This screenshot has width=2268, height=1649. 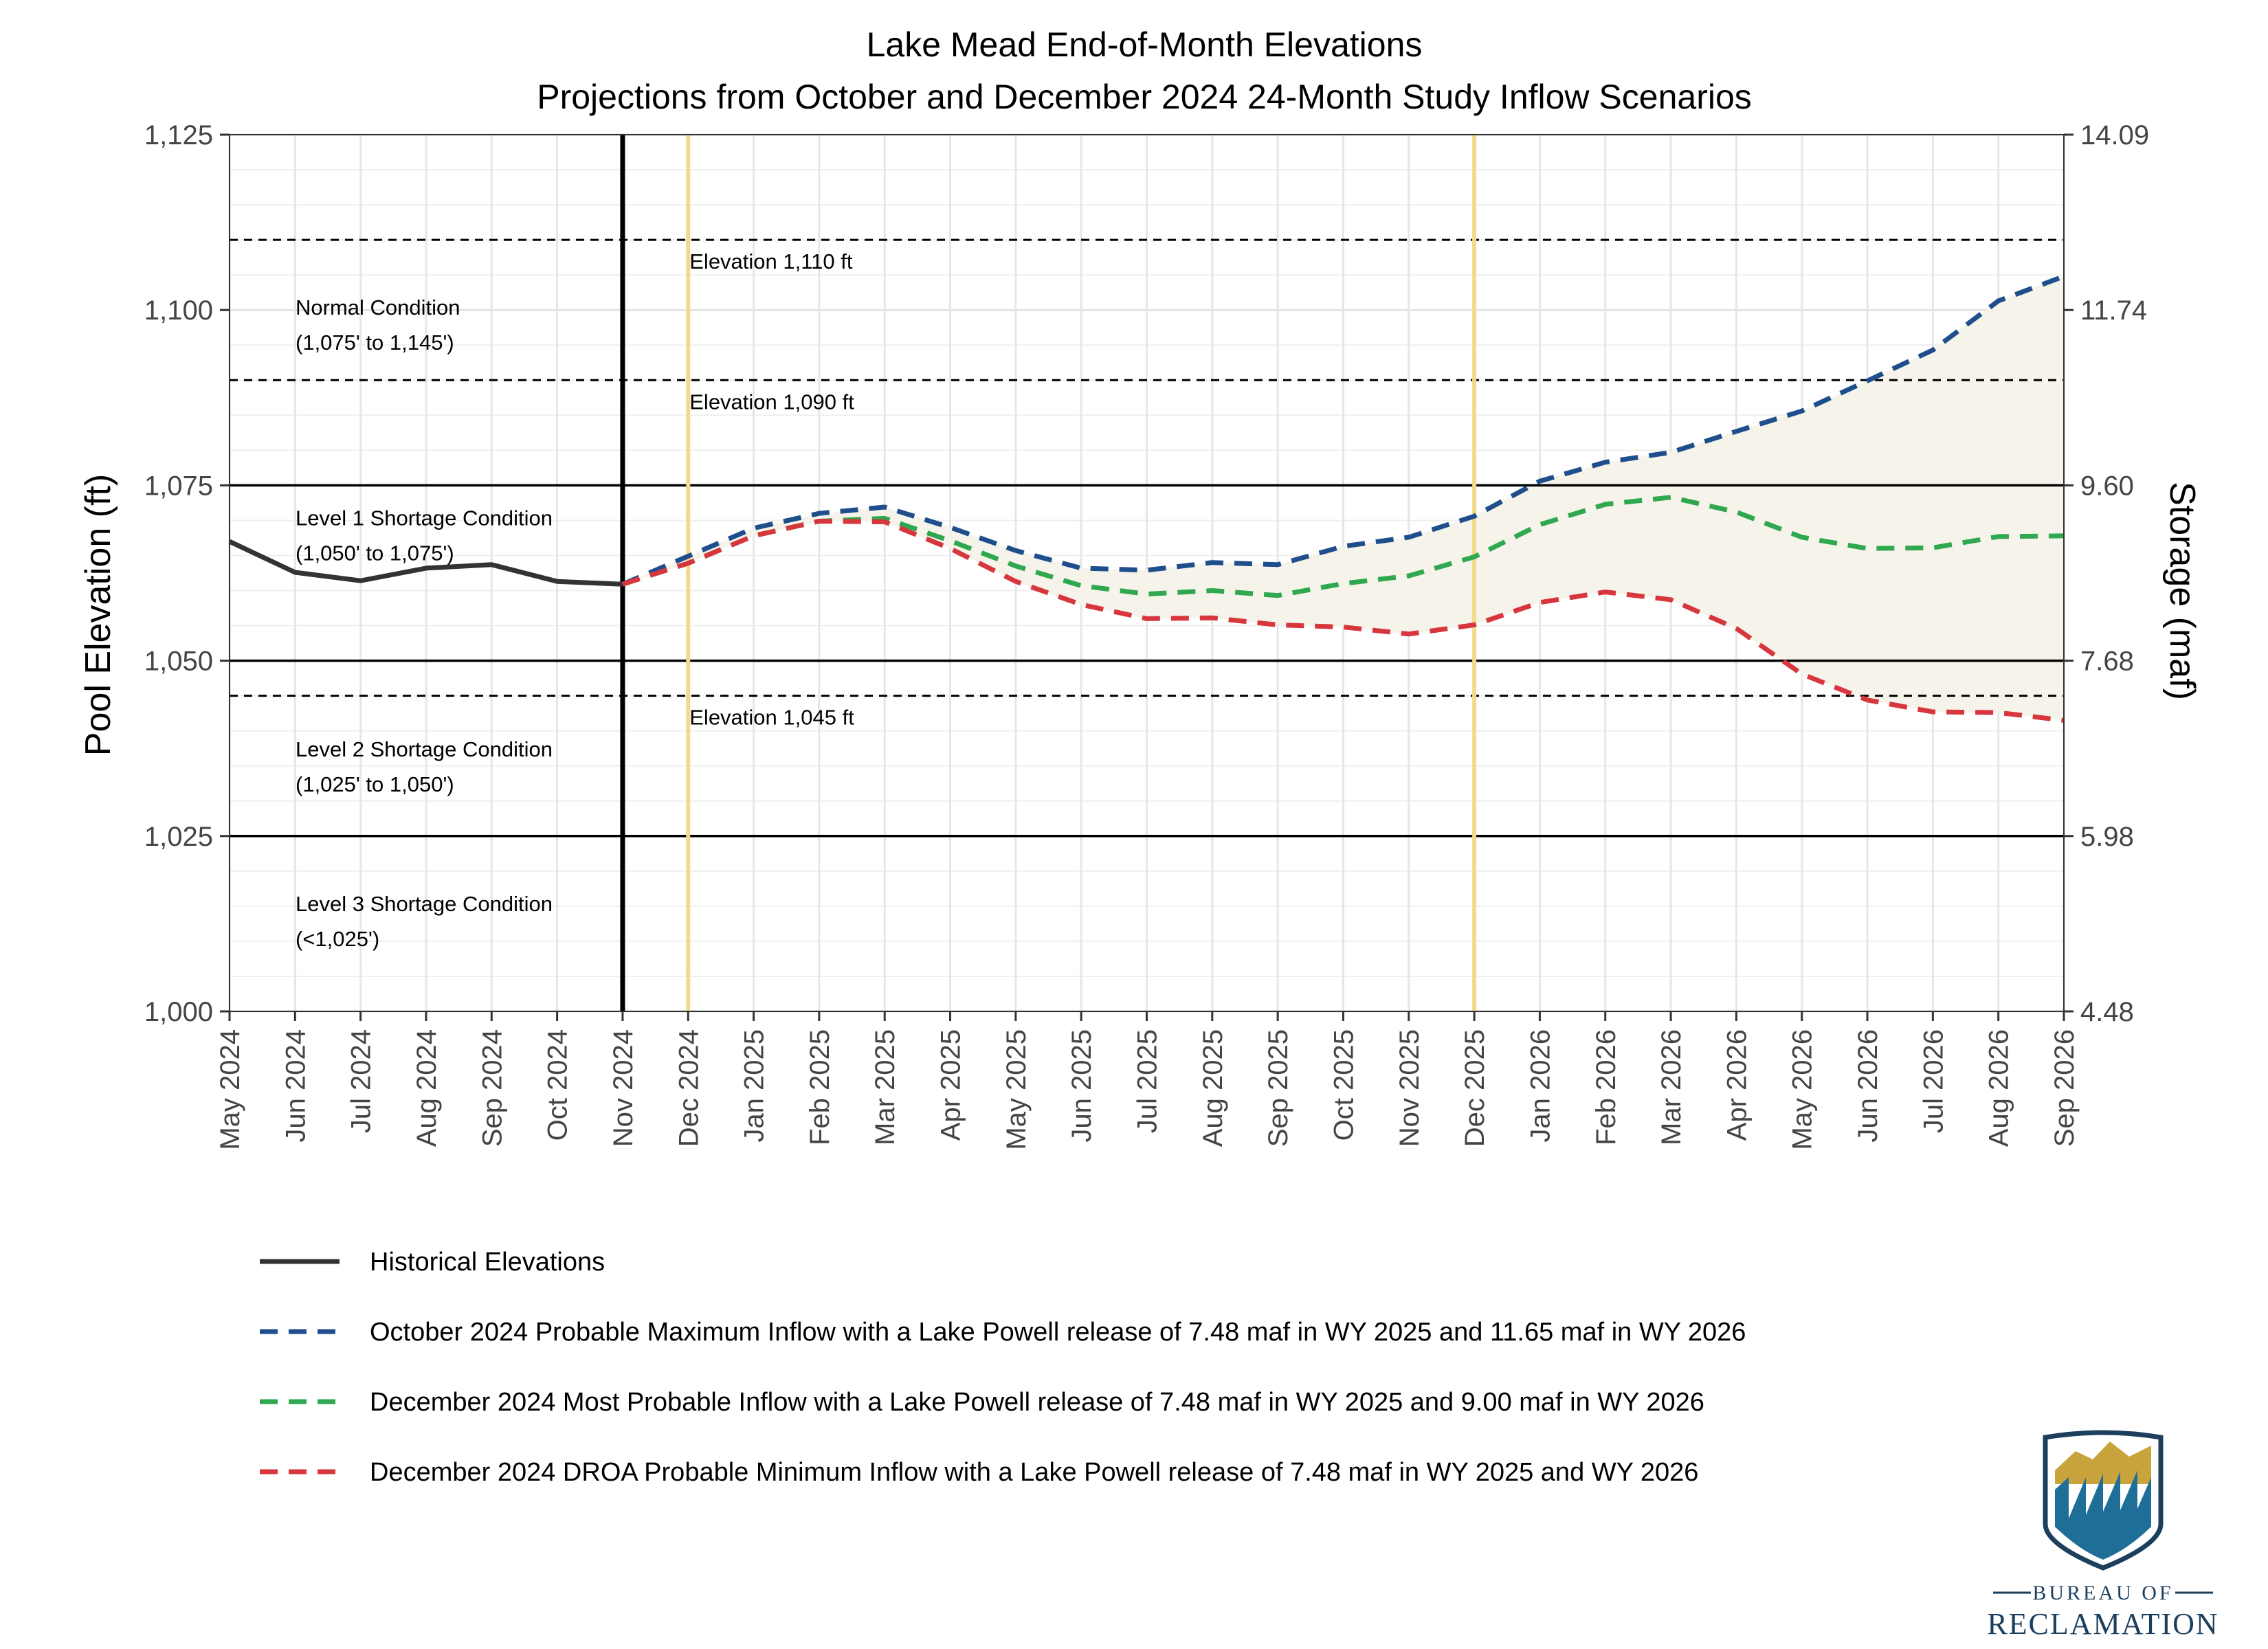 What do you see at coordinates (2103, 1463) in the screenshot?
I see `logo-mountain-icon` at bounding box center [2103, 1463].